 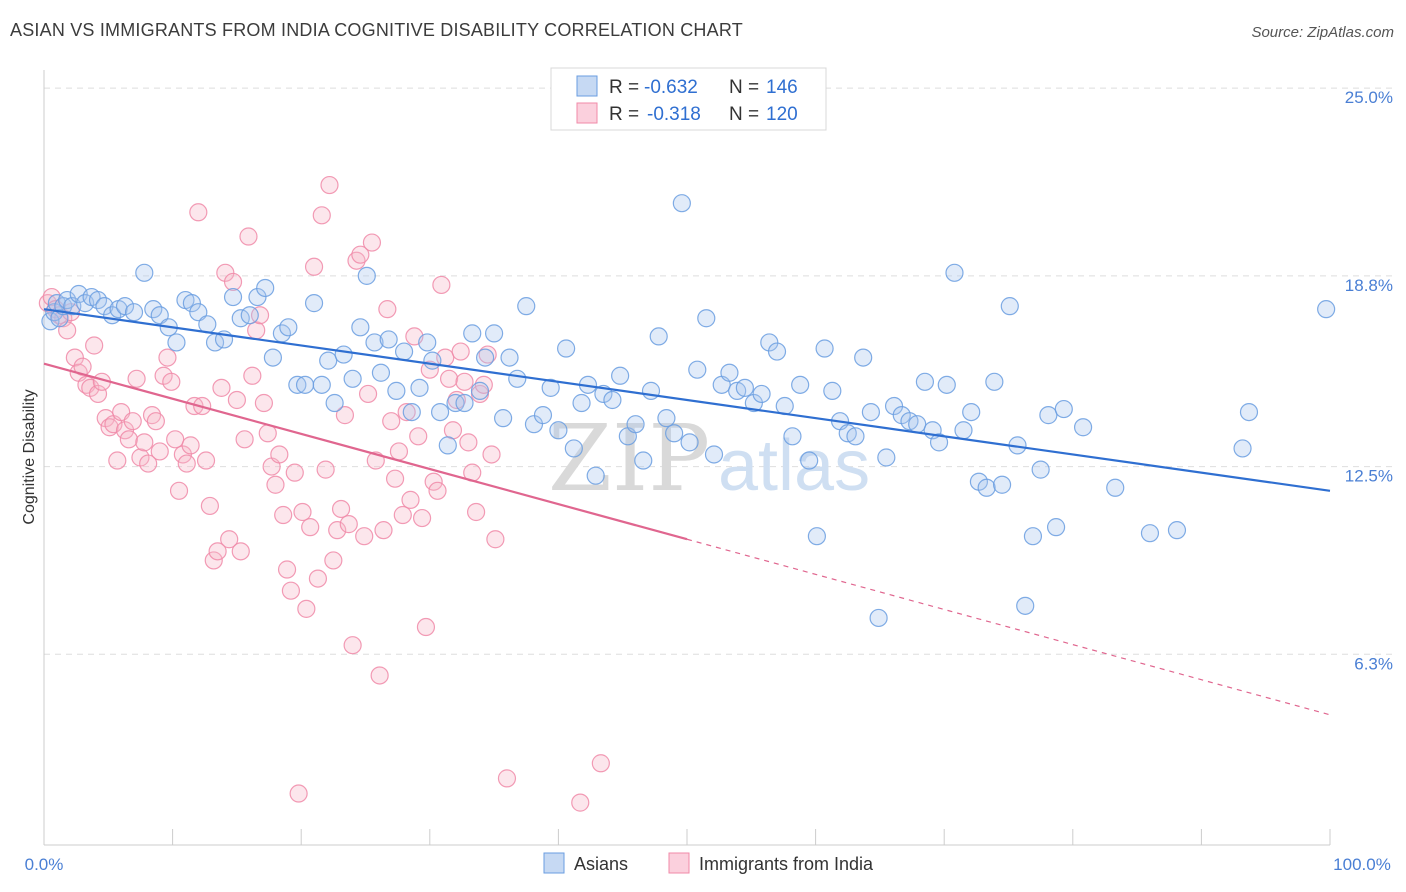 I want to click on legend-box: R = -0.632 N = 146 R = -0.318 N = 120, so click(x=688, y=99).